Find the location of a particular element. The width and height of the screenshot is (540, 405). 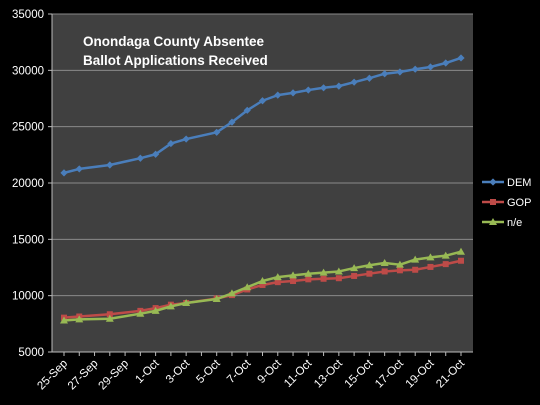

y-tick-label: 35000 is located at coordinates (28, 15).